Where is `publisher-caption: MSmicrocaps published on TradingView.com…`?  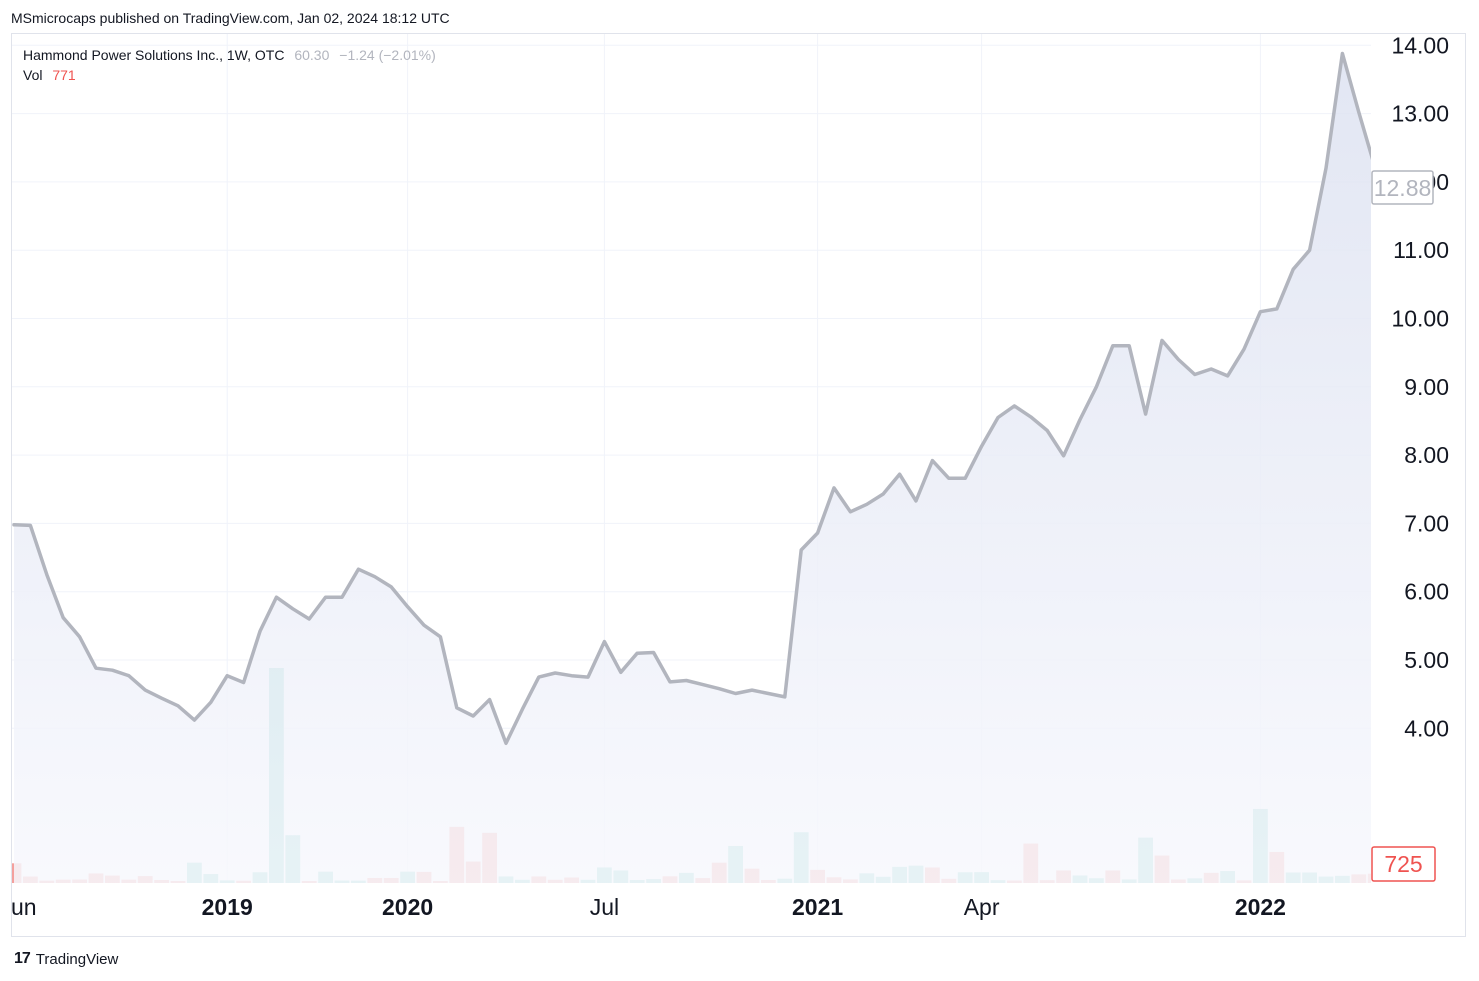 publisher-caption: MSmicrocaps published on TradingView.com… is located at coordinates (230, 18).